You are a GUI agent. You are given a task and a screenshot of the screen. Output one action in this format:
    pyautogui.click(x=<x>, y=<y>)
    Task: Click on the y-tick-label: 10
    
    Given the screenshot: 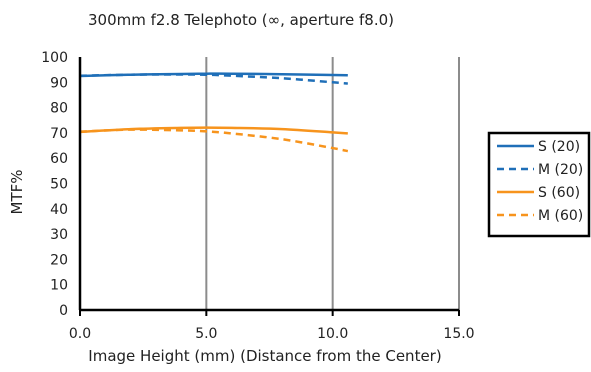 What is the action you would take?
    pyautogui.click(x=59, y=286)
    